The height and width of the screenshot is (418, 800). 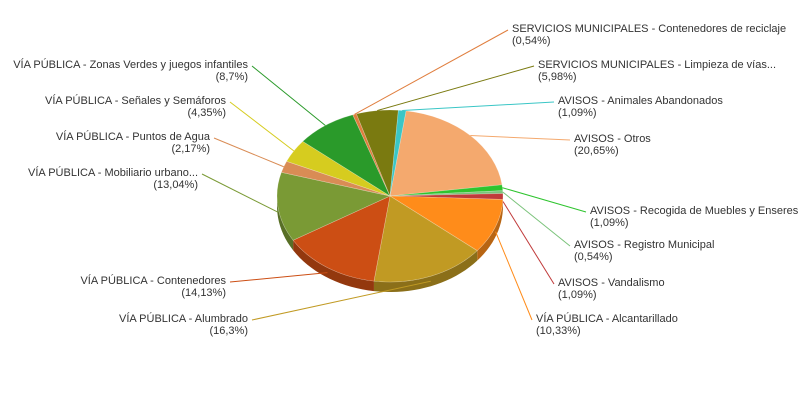 What do you see at coordinates (596, 151) in the screenshot?
I see `slice-percent-label: (20,65%)` at bounding box center [596, 151].